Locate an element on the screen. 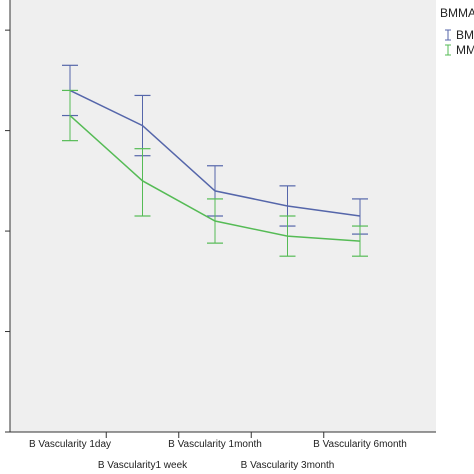 The height and width of the screenshot is (474, 474). legend-label-BM: BM is located at coordinates (465, 35).